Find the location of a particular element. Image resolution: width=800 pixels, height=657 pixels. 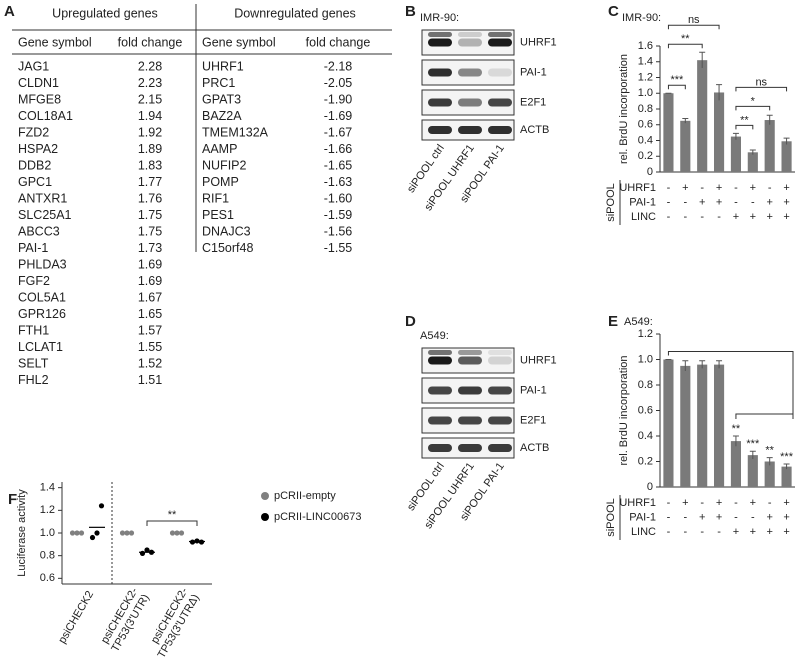

fold-change: 1.67 is located at coordinates (150, 297).